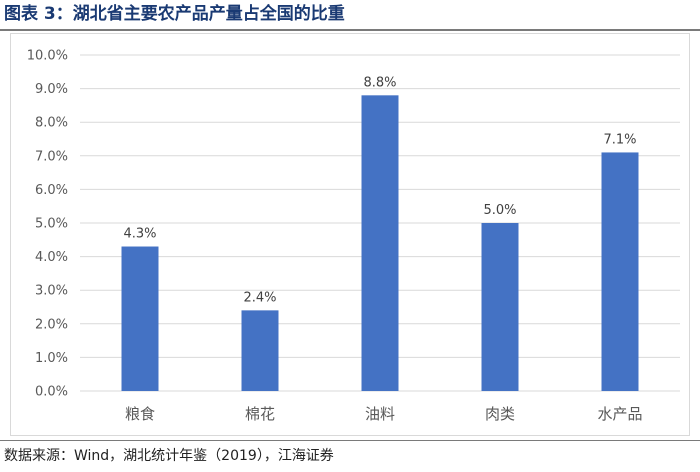 This screenshot has width=700, height=472. What do you see at coordinates (51, 358) in the screenshot?
I see `y-tick-label: 1.0%` at bounding box center [51, 358].